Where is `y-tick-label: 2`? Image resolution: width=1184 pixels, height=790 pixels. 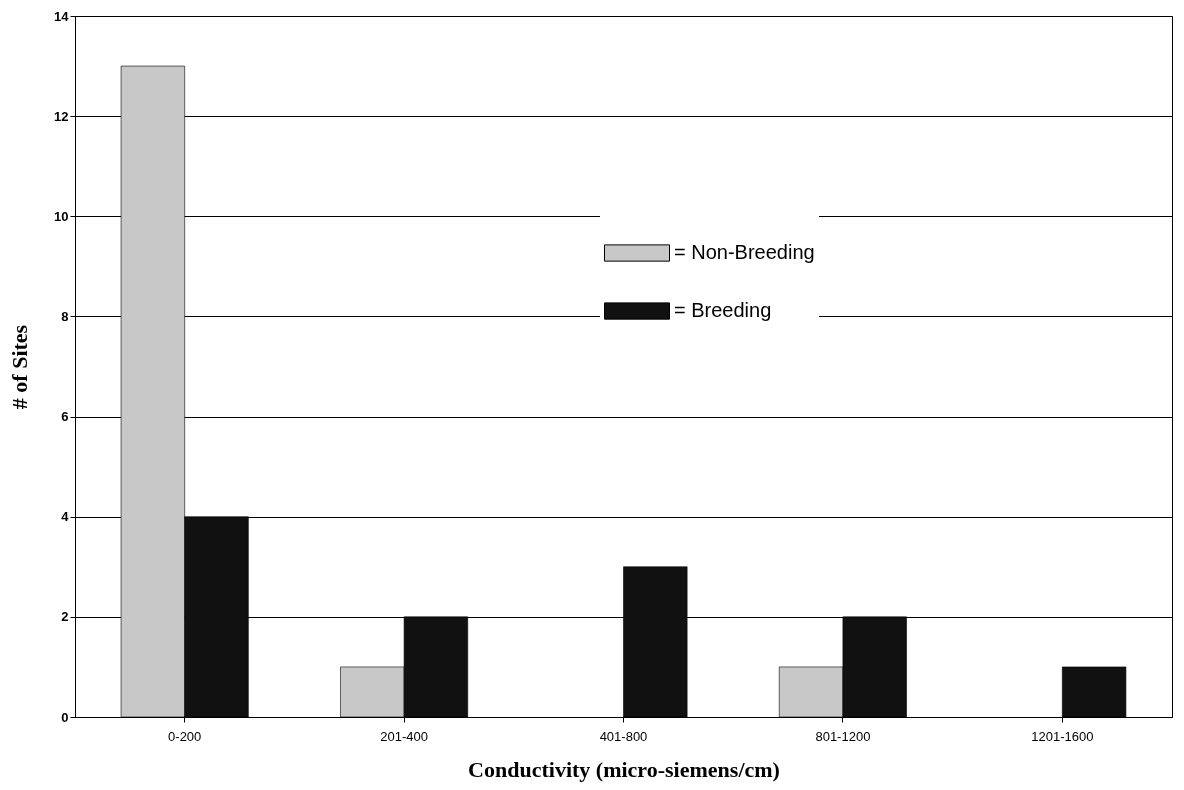 y-tick-label: 2 is located at coordinates (65, 617).